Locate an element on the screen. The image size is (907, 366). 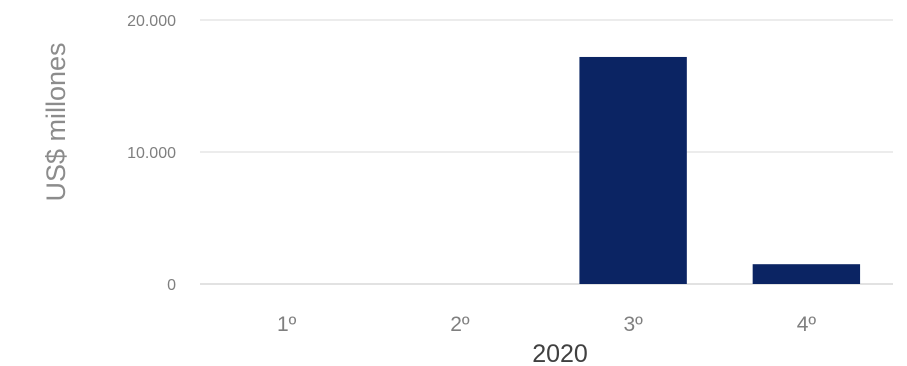
y-axis-label: US$ millones is located at coordinates (56, 121).